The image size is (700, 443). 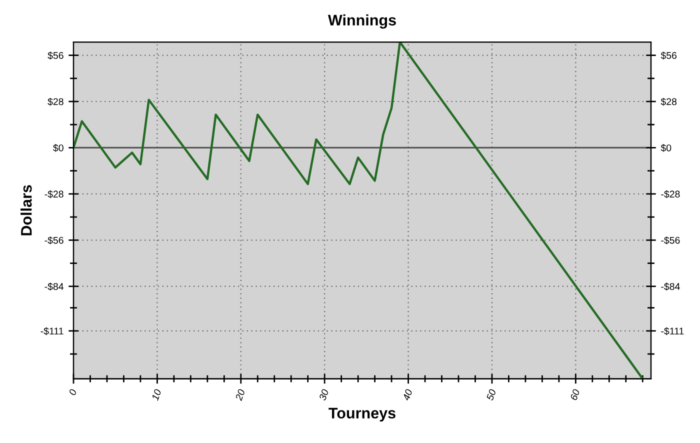 I want to click on chart-title: Winnings, so click(x=362, y=21).